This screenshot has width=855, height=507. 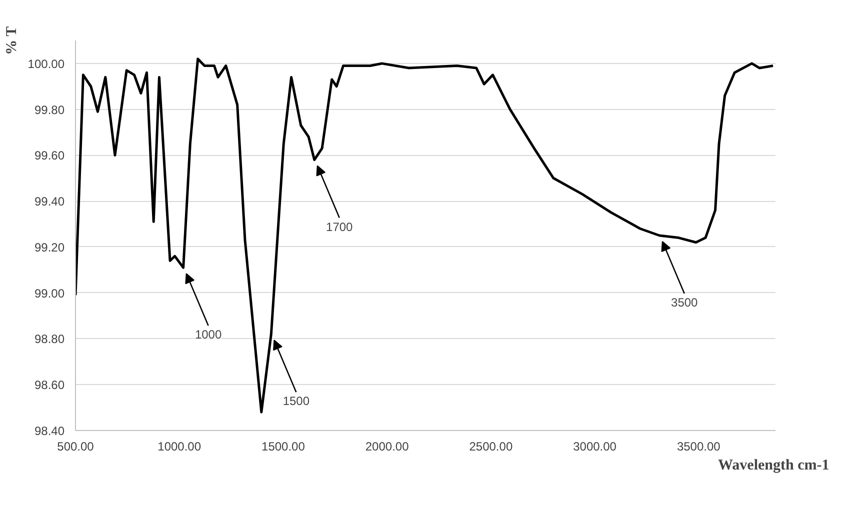 I want to click on x-tick-label: 2000.00, so click(x=387, y=447).